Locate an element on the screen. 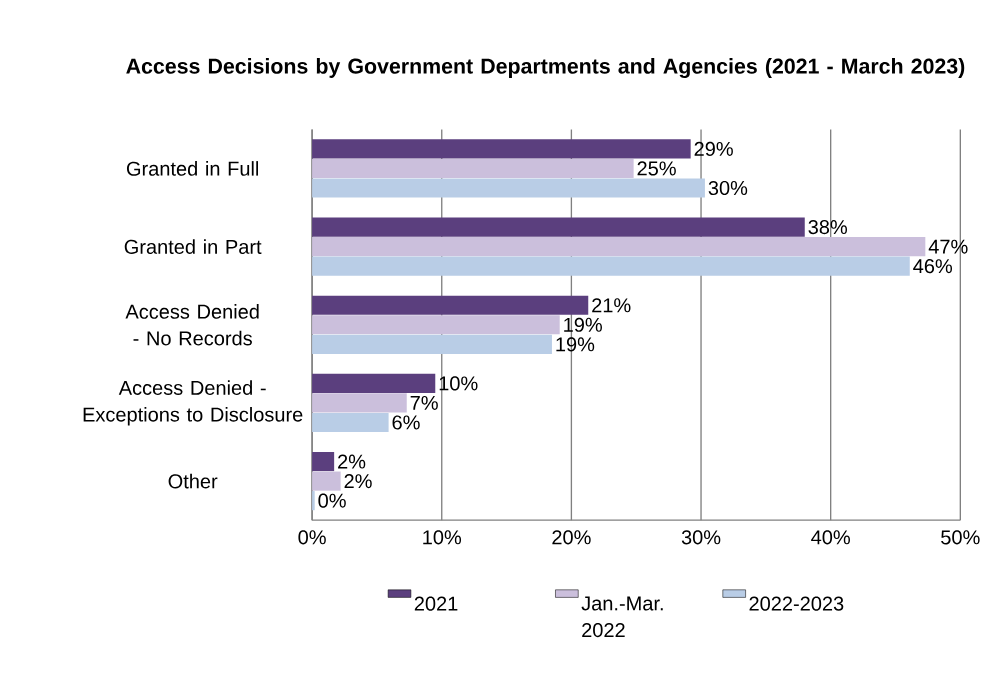 Image resolution: width=1003 pixels, height=679 pixels. x-tick-label: 50% is located at coordinates (960, 537).